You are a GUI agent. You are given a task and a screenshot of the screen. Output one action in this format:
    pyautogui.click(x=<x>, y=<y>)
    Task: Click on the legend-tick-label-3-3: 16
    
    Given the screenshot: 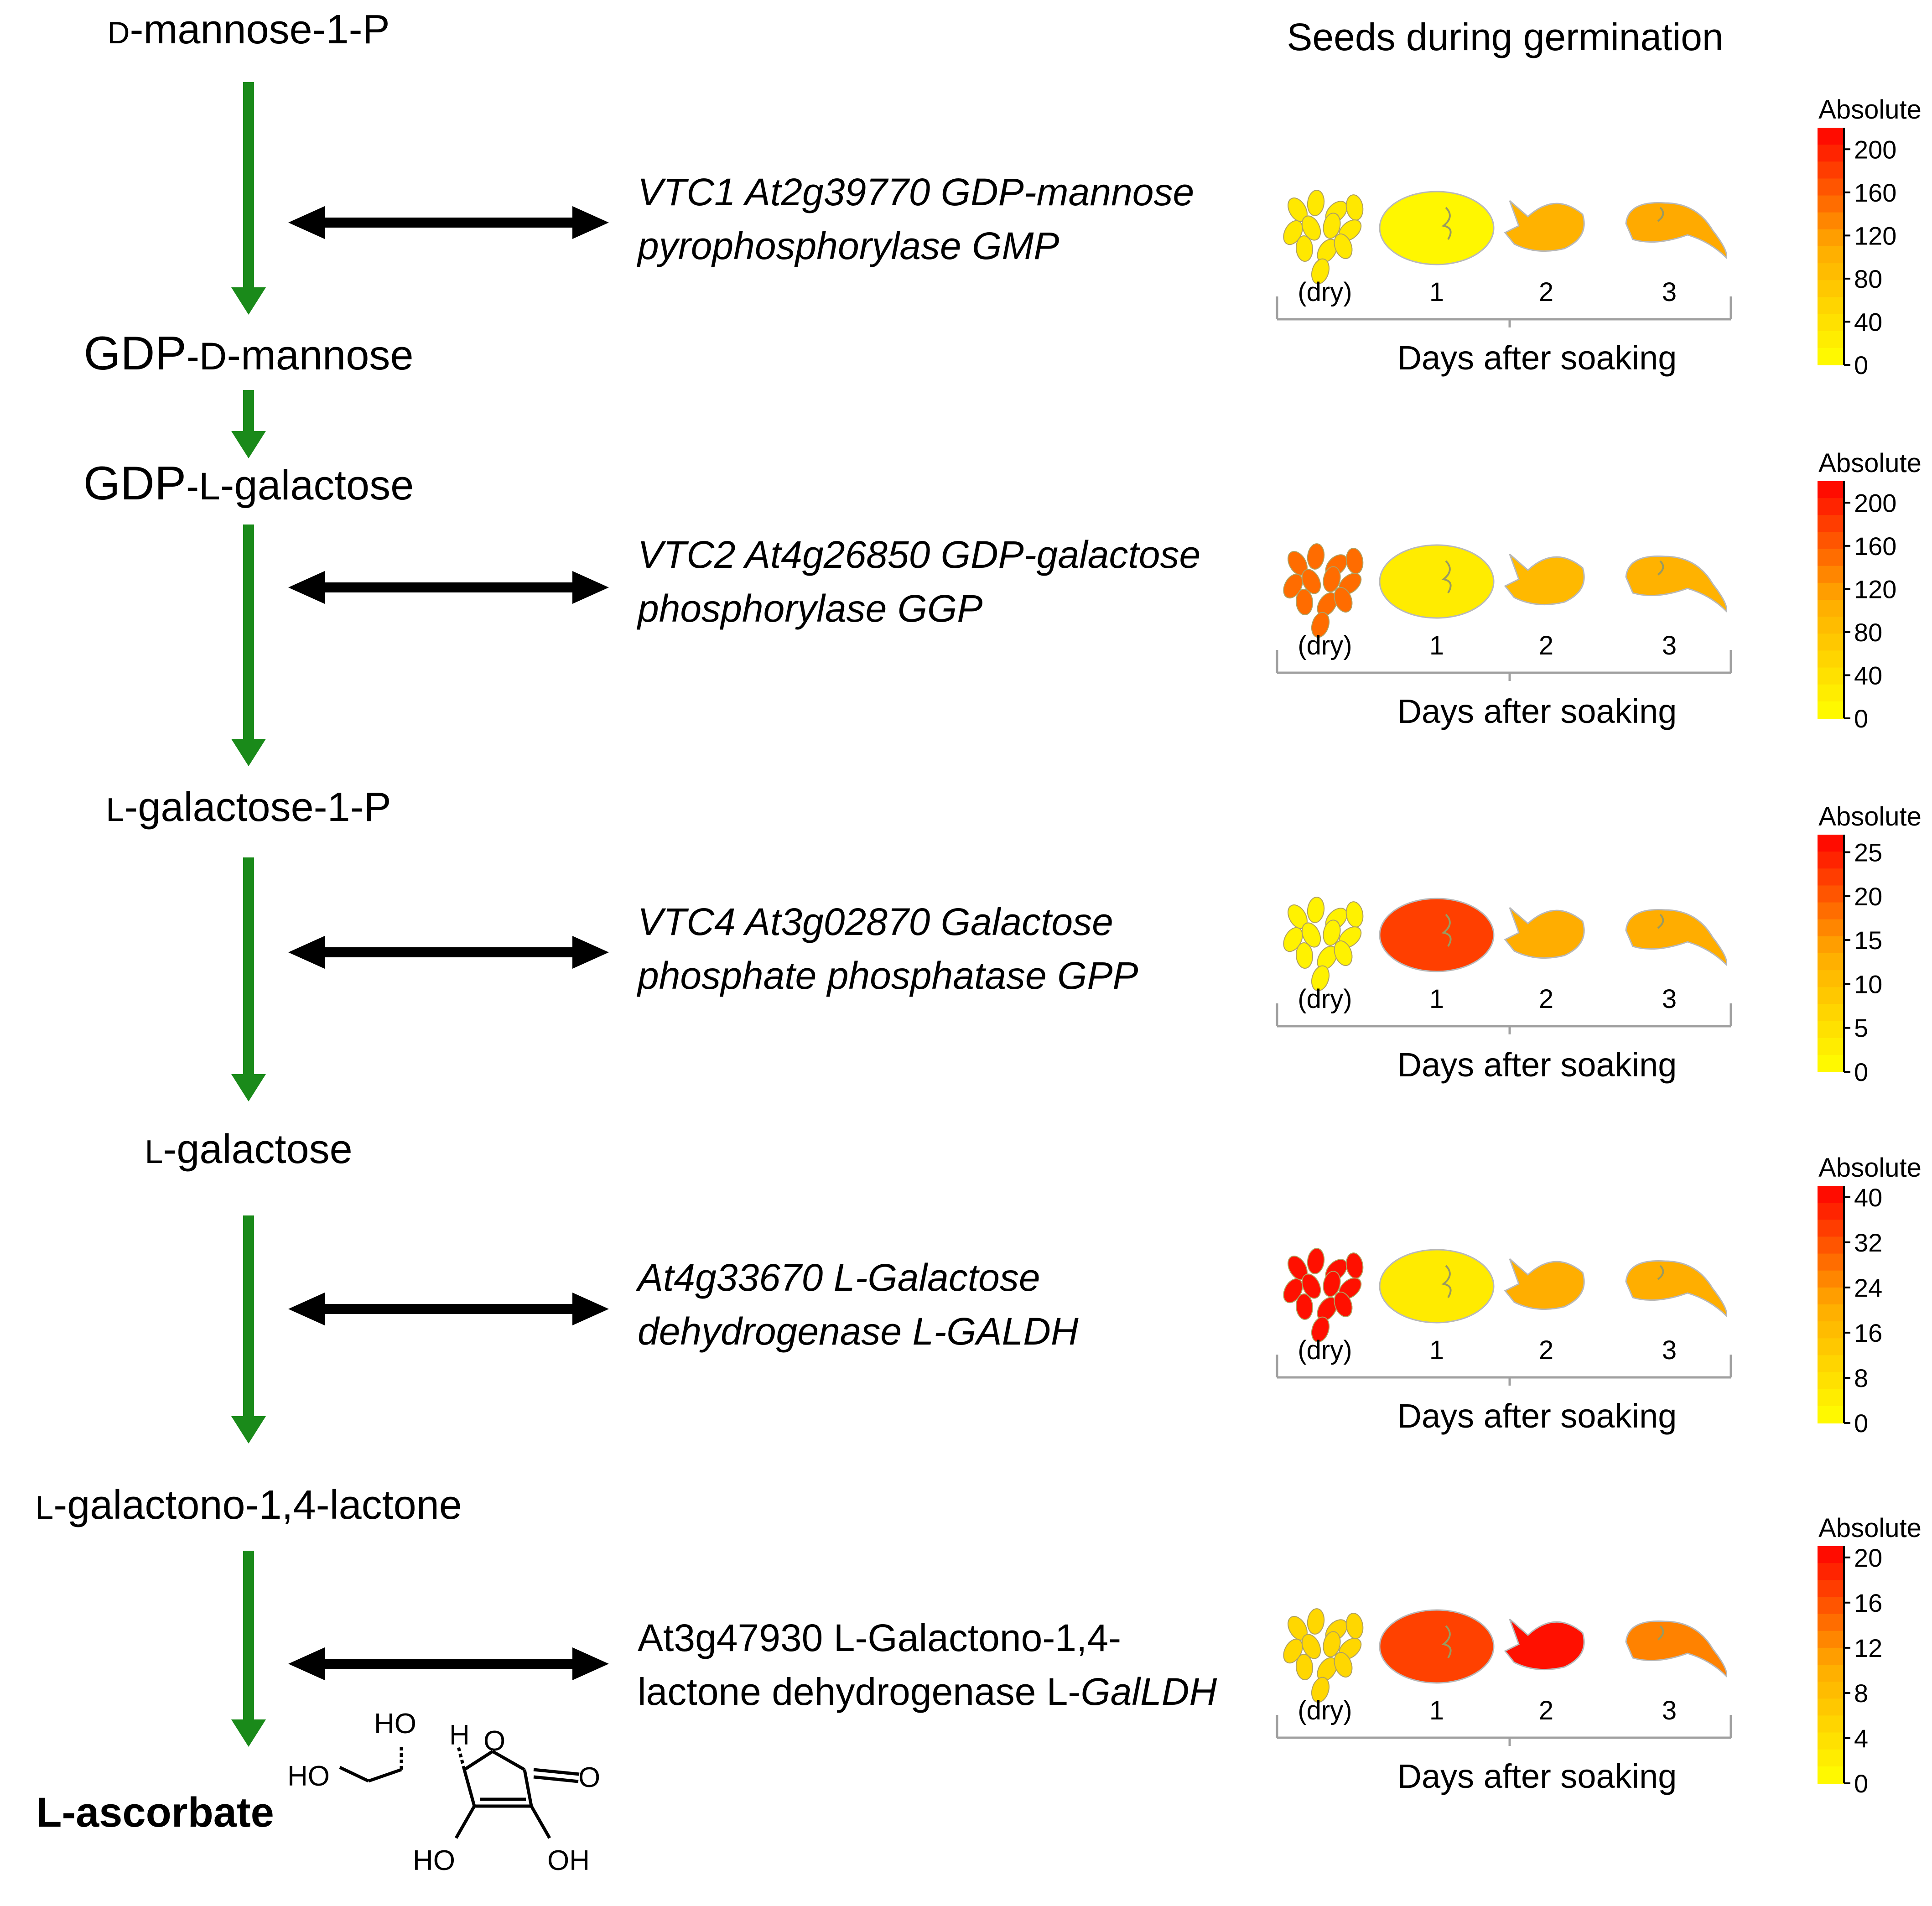 What is the action you would take?
    pyautogui.click(x=1868, y=1333)
    